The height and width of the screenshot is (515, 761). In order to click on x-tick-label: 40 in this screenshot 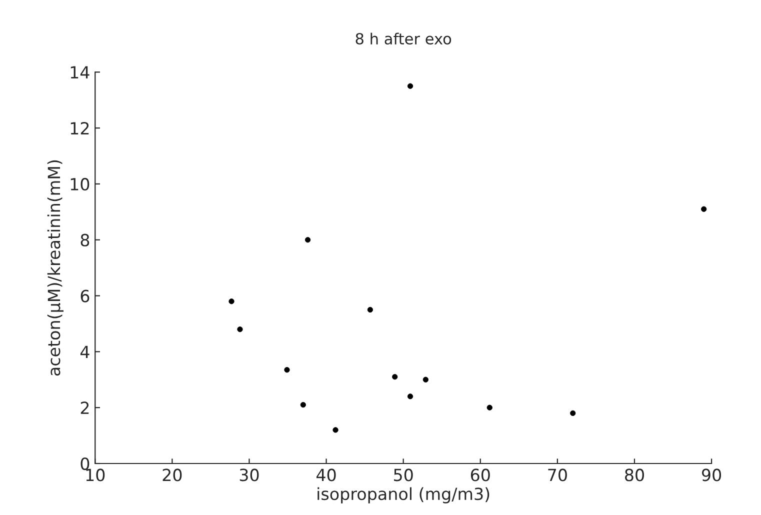, I will do `click(326, 475)`.